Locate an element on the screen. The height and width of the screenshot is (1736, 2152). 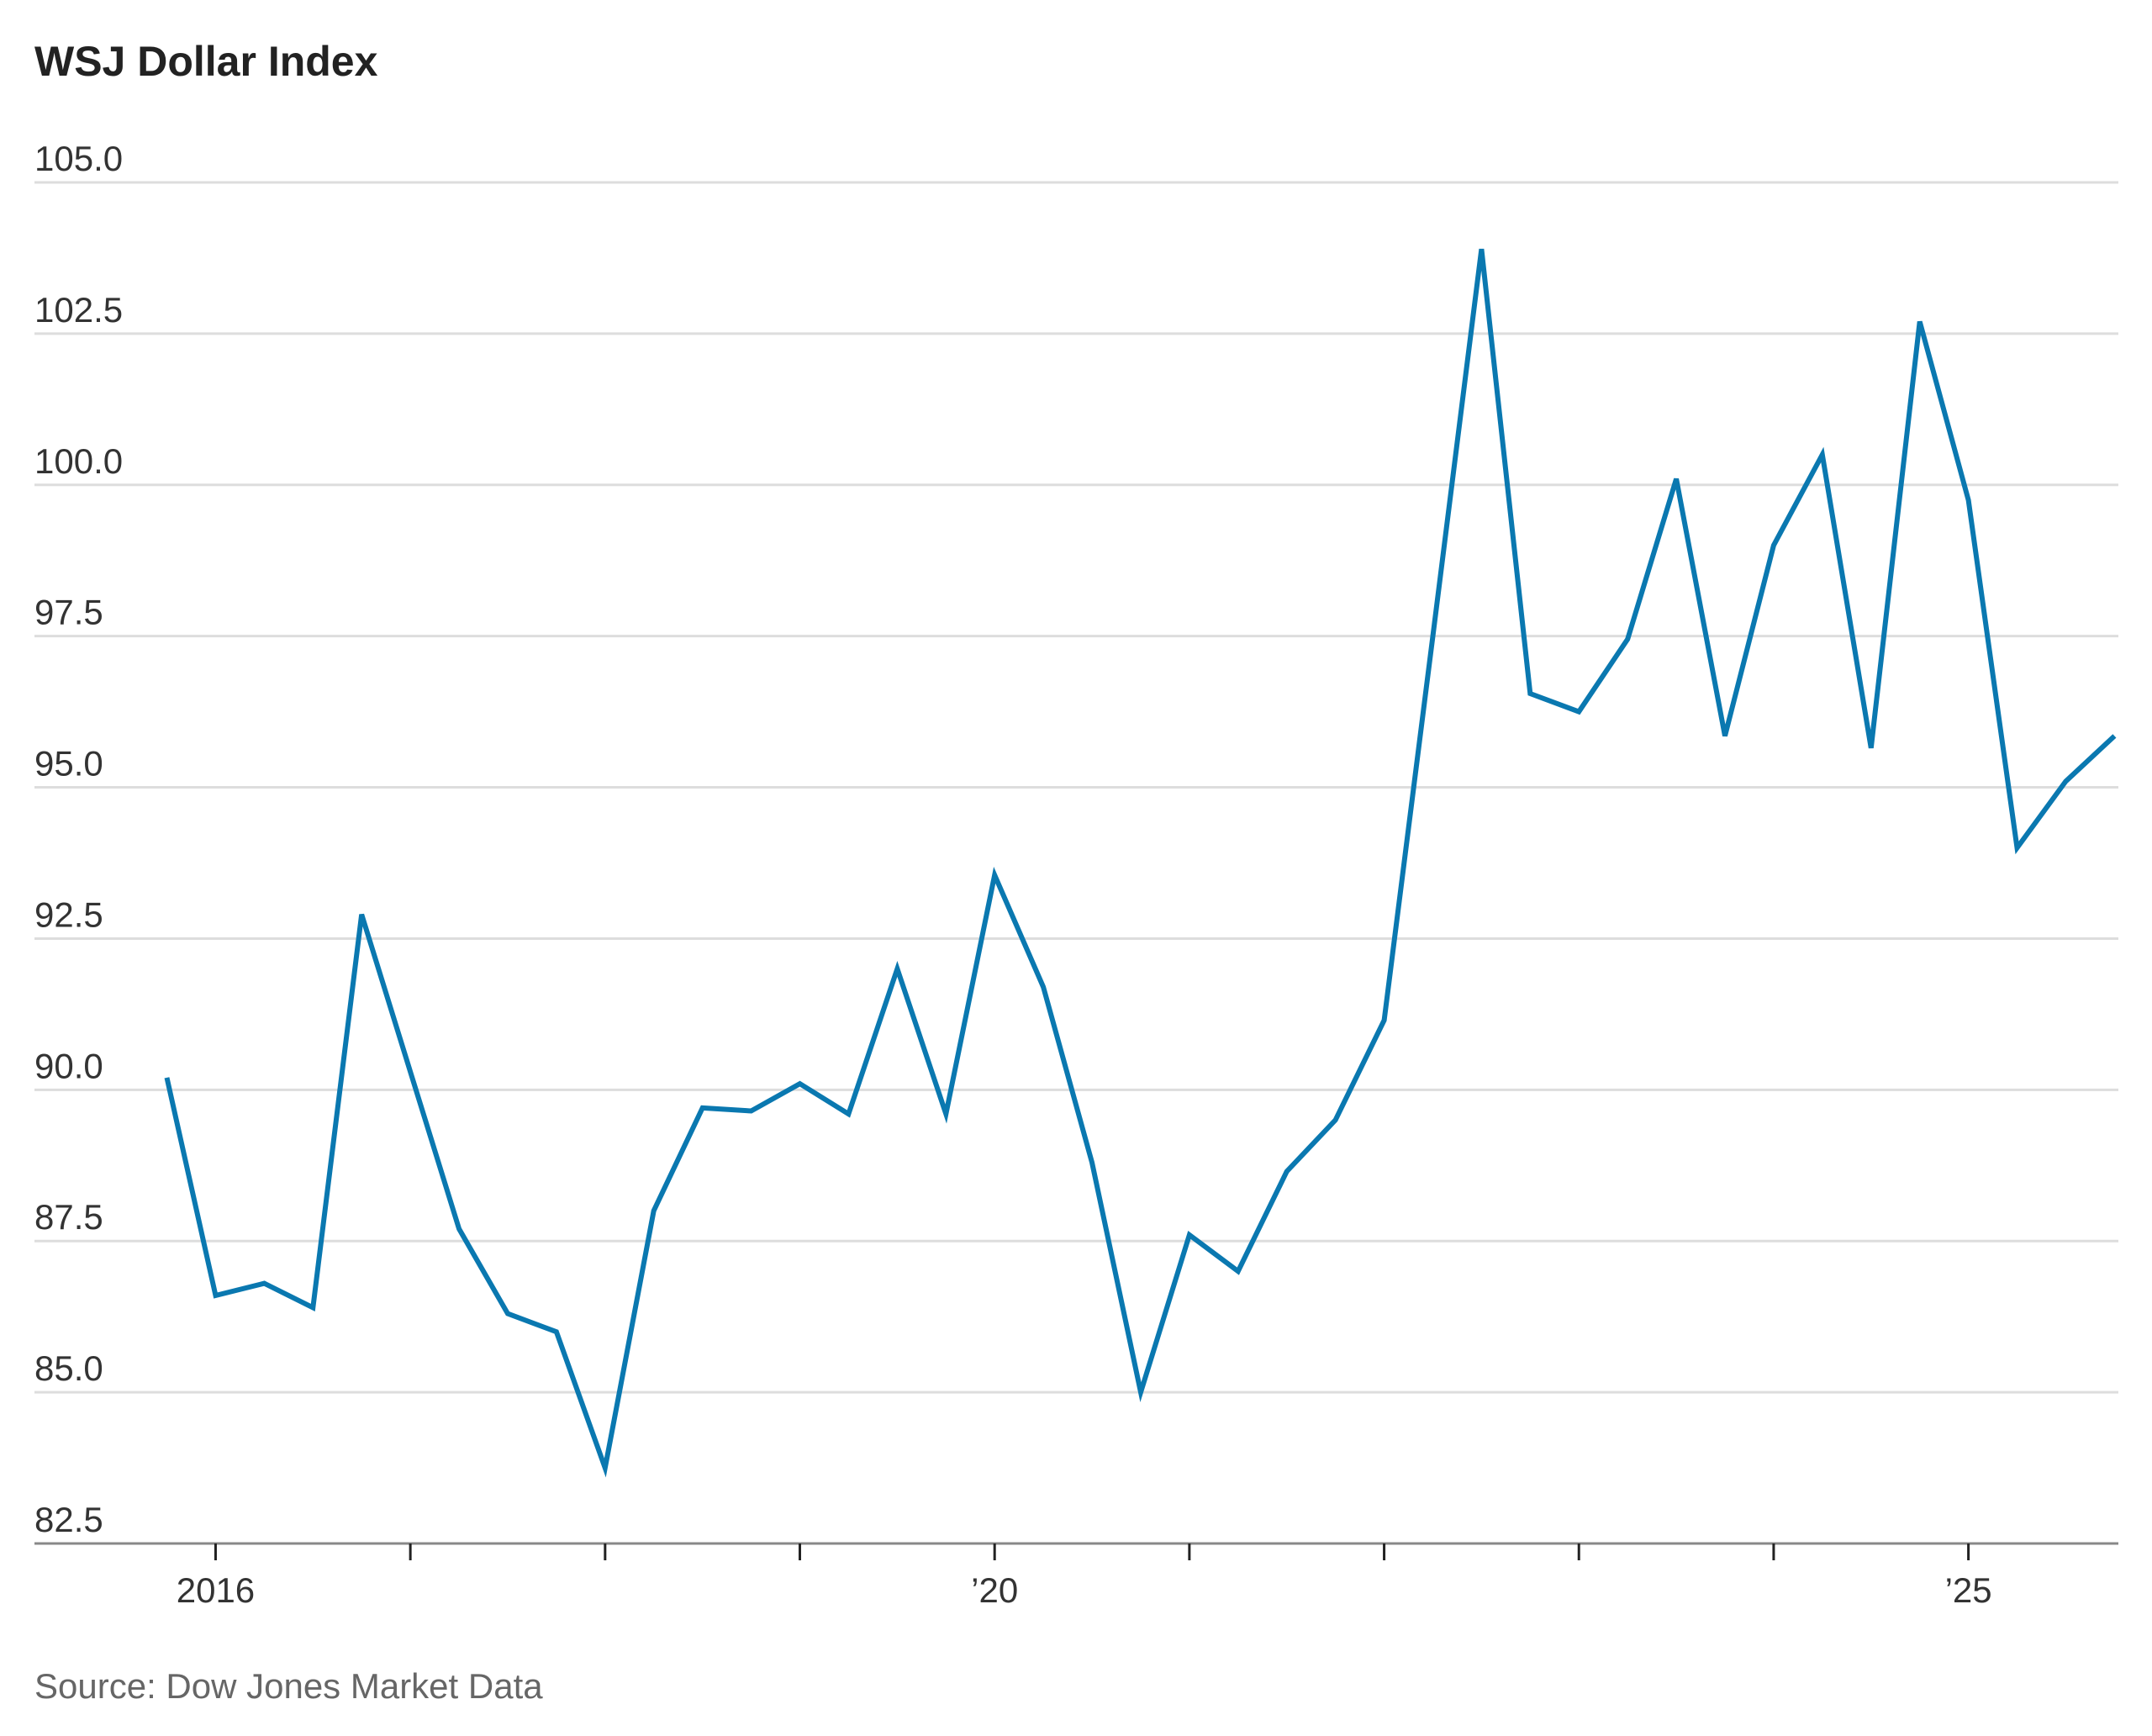
y-tick-label: 85.0 is located at coordinates (68, 1368).